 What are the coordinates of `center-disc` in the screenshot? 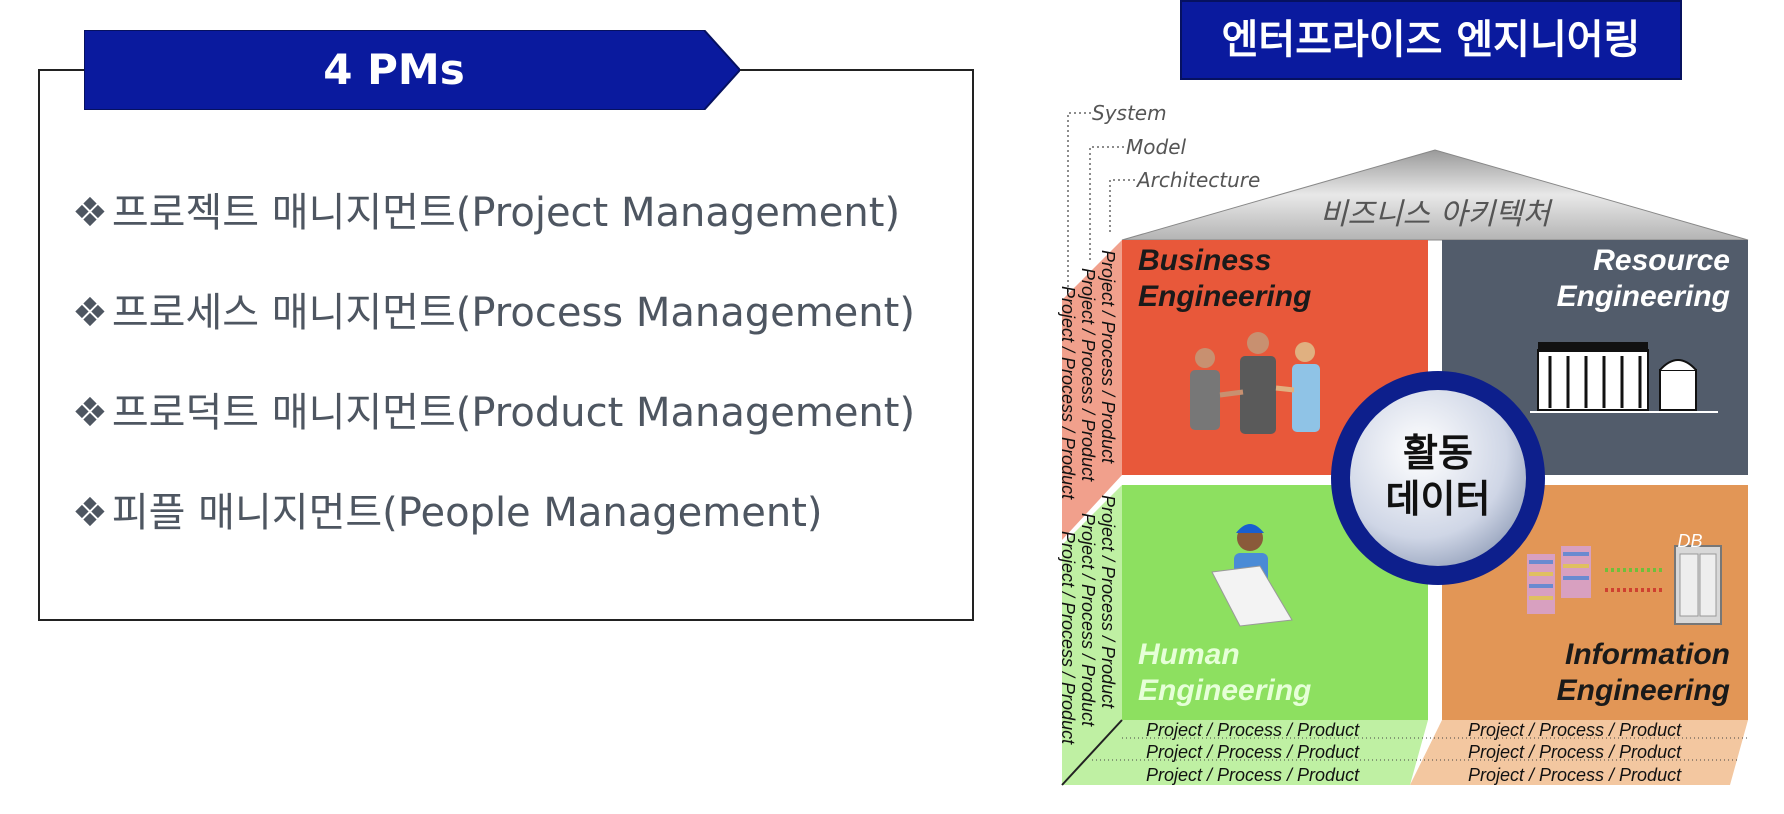 It's located at (1438, 478).